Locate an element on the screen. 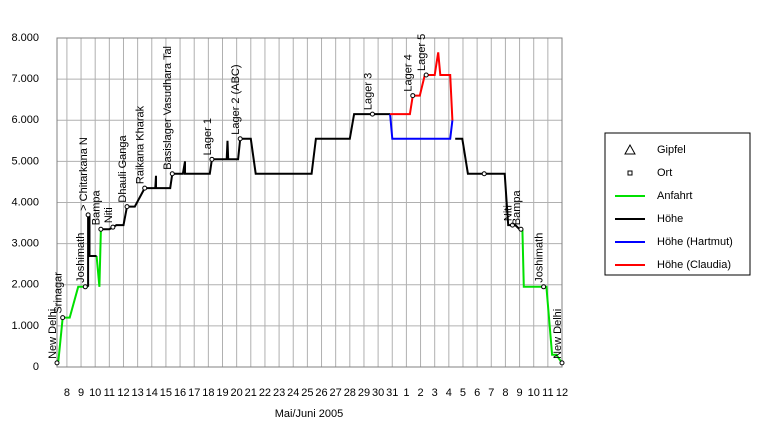  x-tick-label: 25 is located at coordinates (307, 393).